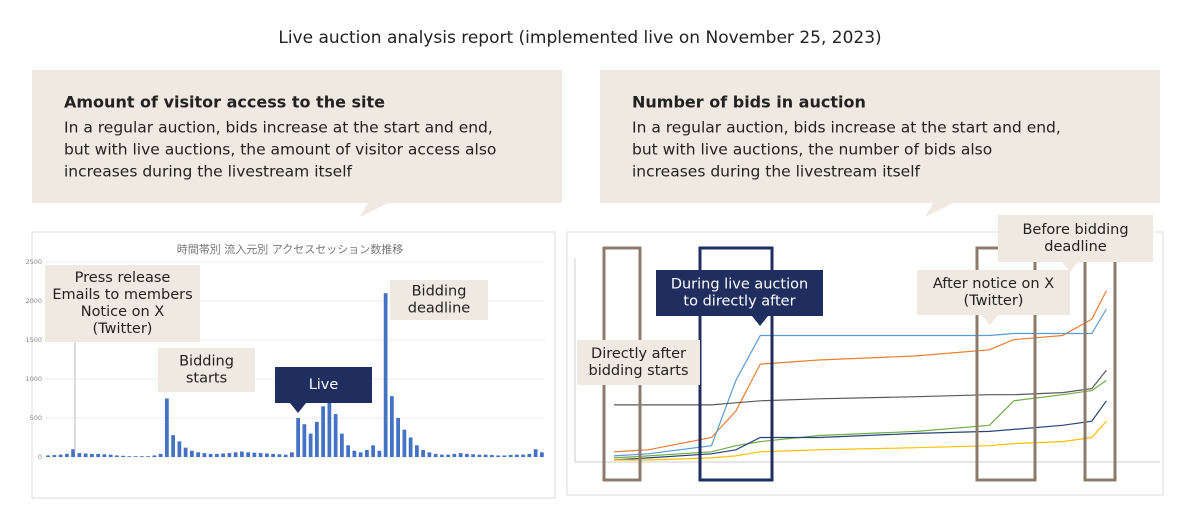 The image size is (1200, 520). I want to click on chart-title: 時間帯別 流入元別 アクセスセッション数推移, so click(290, 249).